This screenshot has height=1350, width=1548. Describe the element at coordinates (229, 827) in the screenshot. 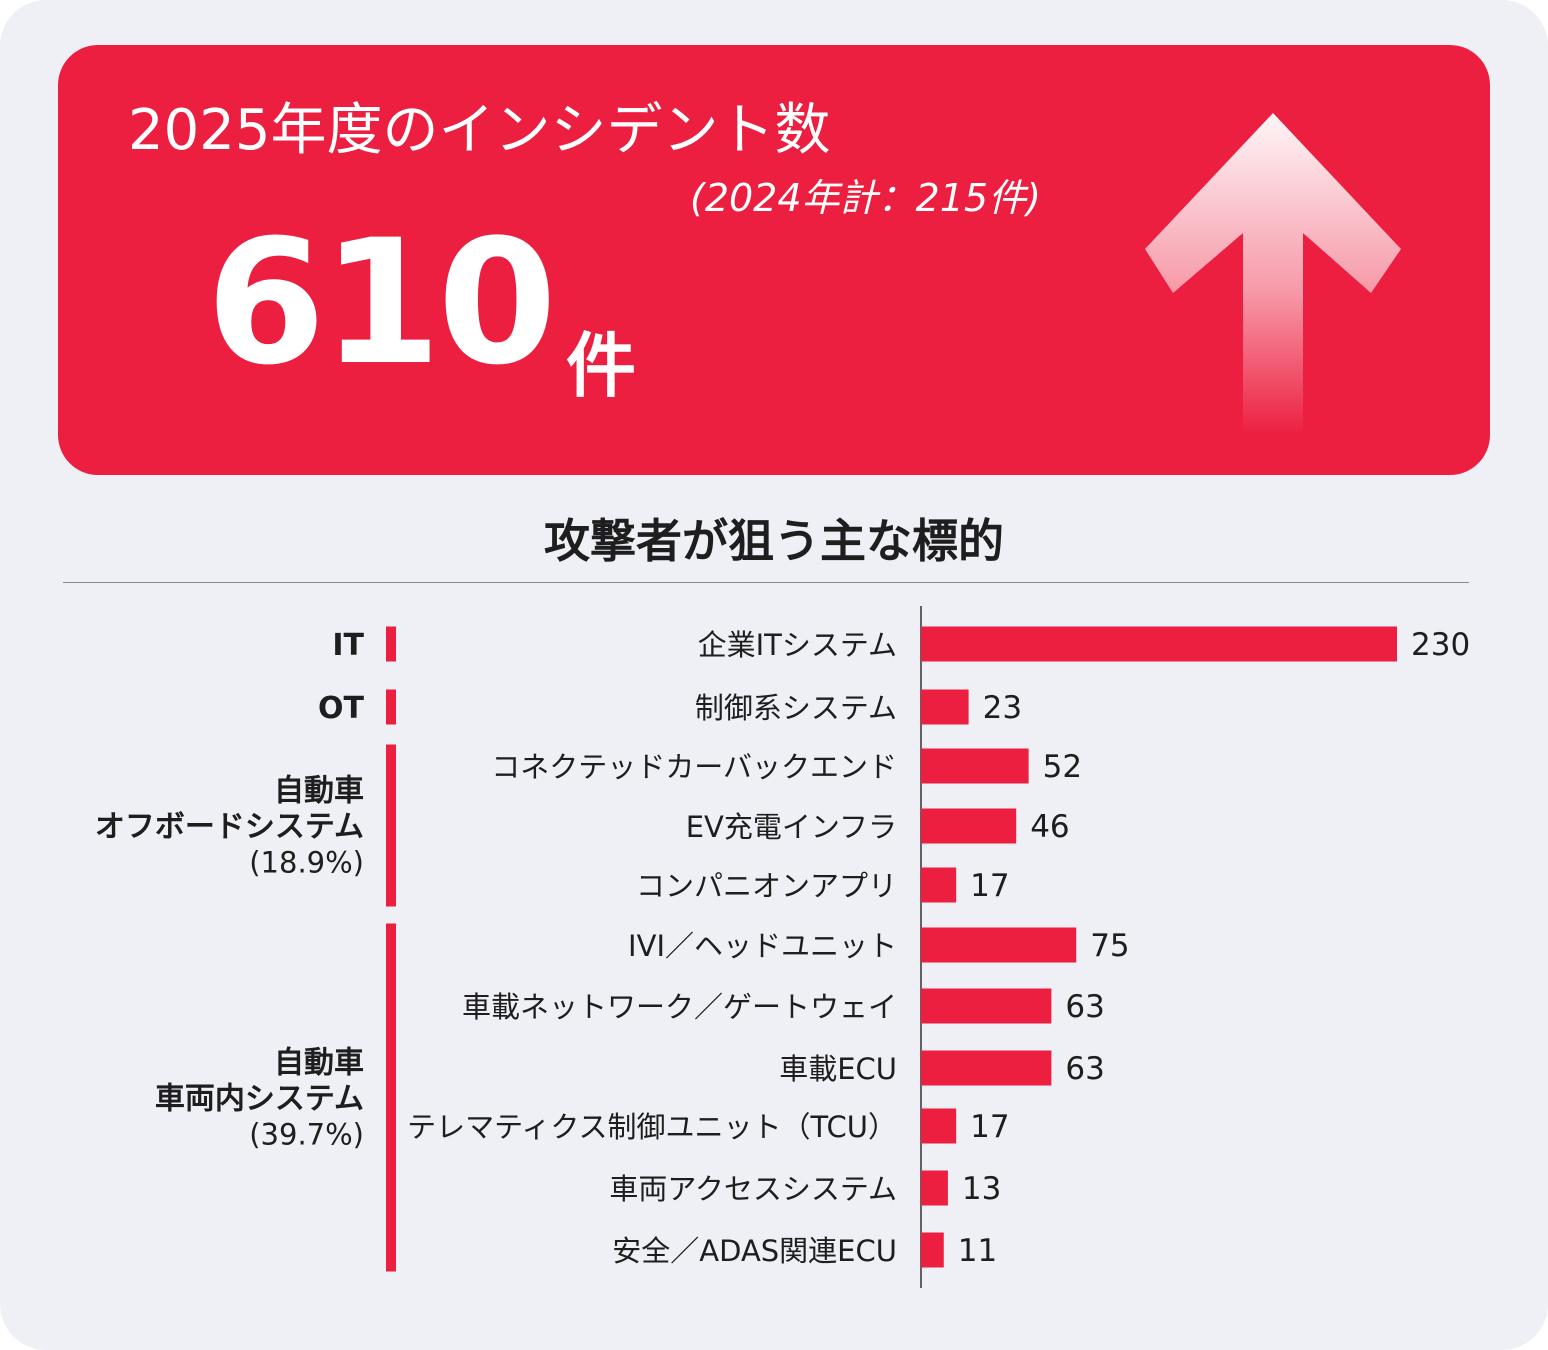

I see `group-label: オフボードシステム` at that location.